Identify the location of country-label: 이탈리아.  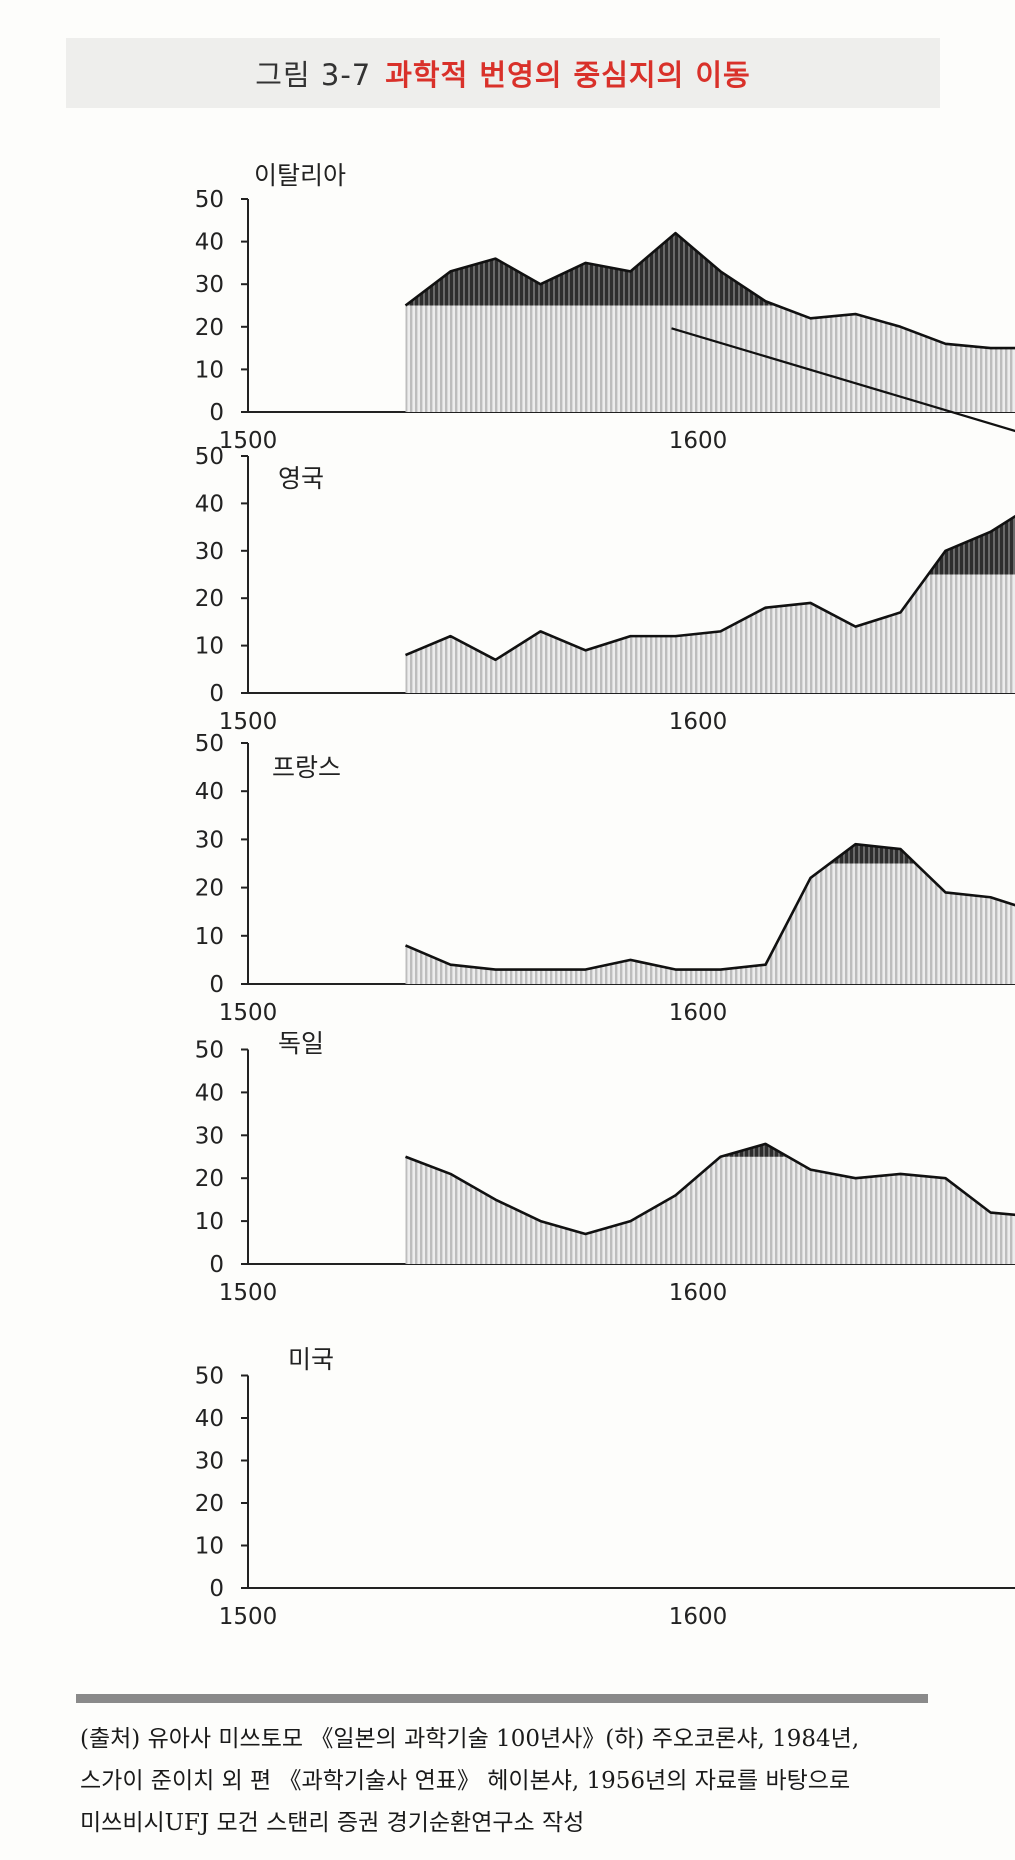
(300, 175).